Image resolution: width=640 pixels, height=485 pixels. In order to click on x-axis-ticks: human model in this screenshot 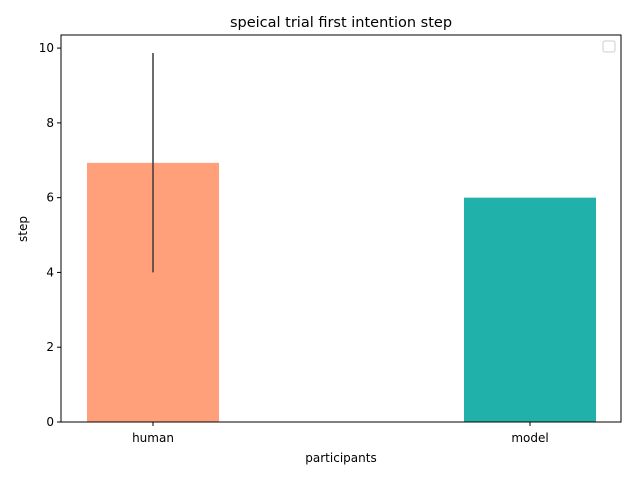, I will do `click(340, 433)`.